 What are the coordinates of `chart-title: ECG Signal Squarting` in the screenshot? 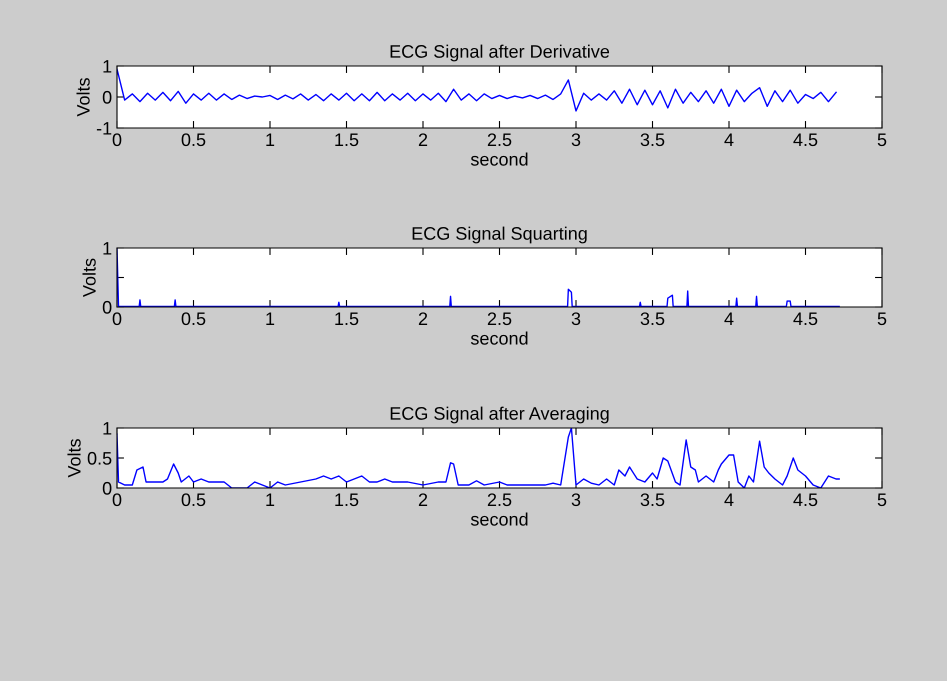 It's located at (499, 235).